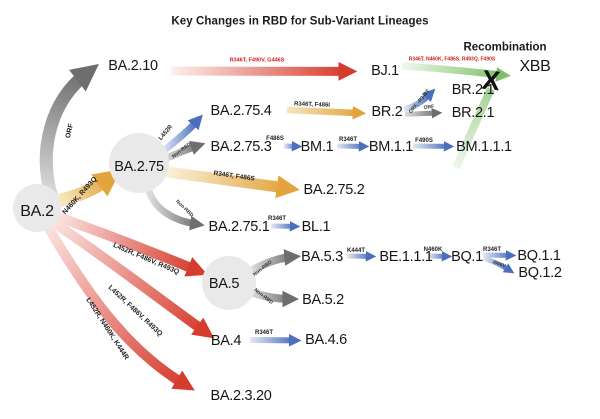 The image size is (600, 419). I want to click on edge-label-ba2751-bl1: R346T, so click(277, 219).